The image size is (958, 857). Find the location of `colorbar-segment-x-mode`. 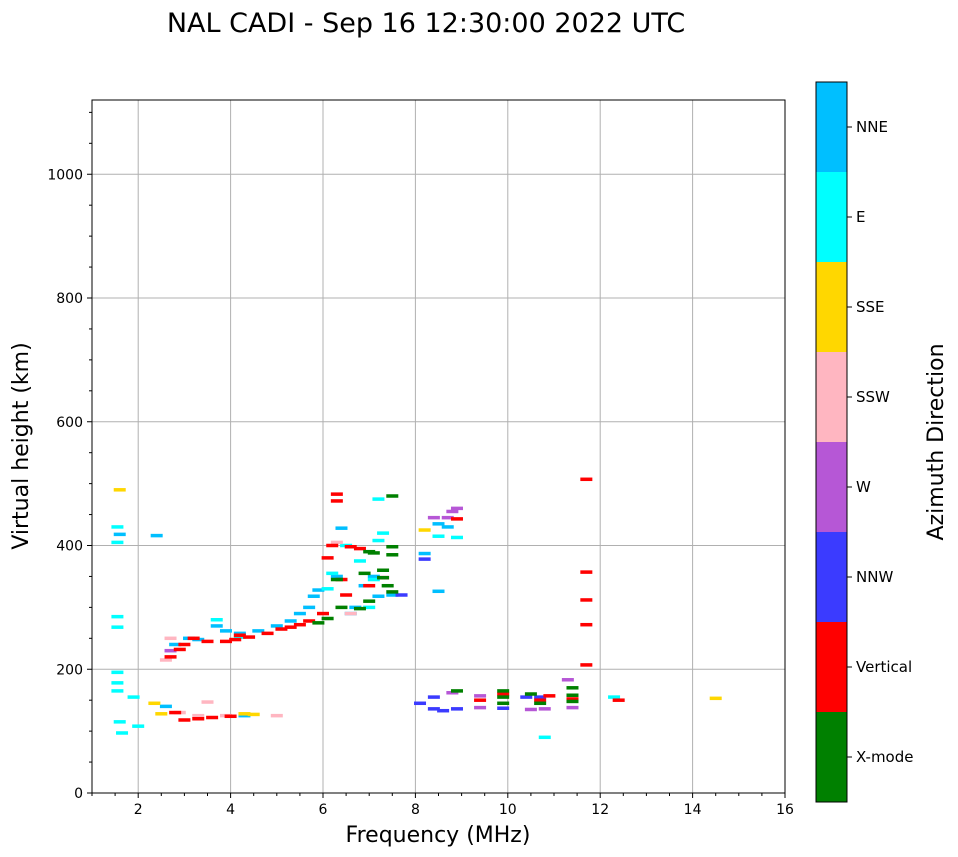

colorbar-segment-x-mode is located at coordinates (831, 757).